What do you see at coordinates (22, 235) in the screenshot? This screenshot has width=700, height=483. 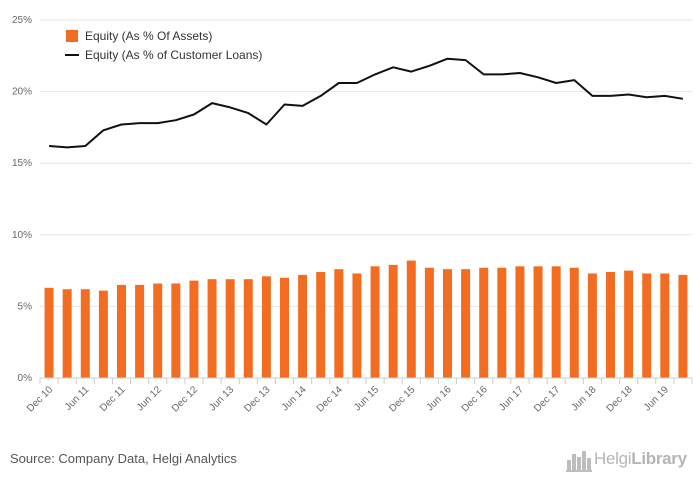 I see `y-tick-label: 10%` at bounding box center [22, 235].